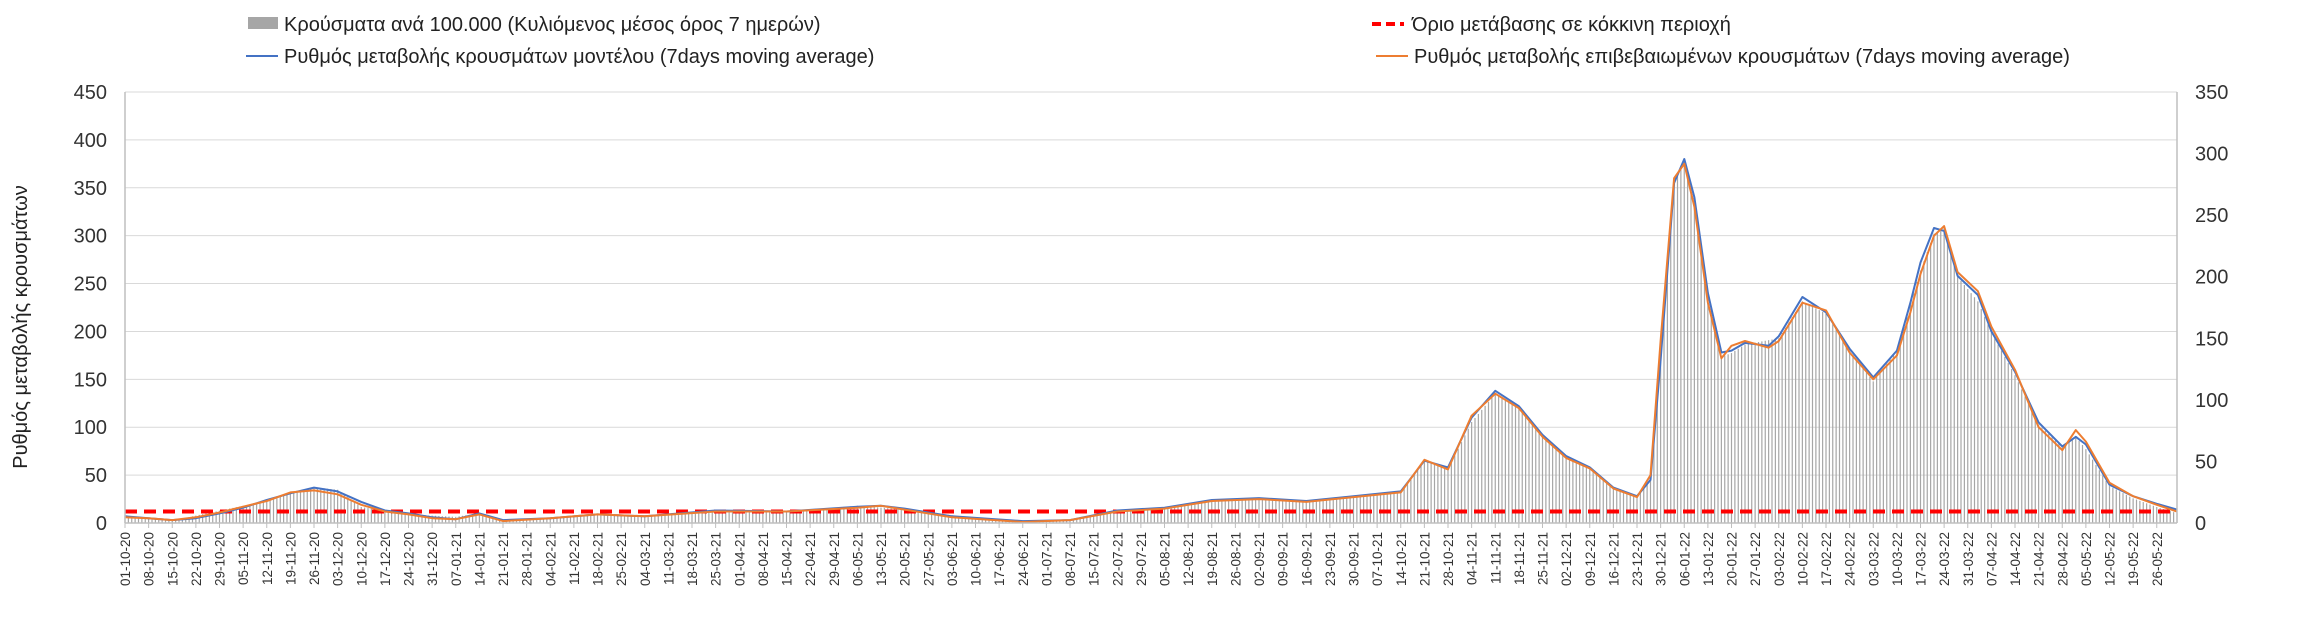  What do you see at coordinates (263, 23) in the screenshot?
I see `legend-swatch-bars` at bounding box center [263, 23].